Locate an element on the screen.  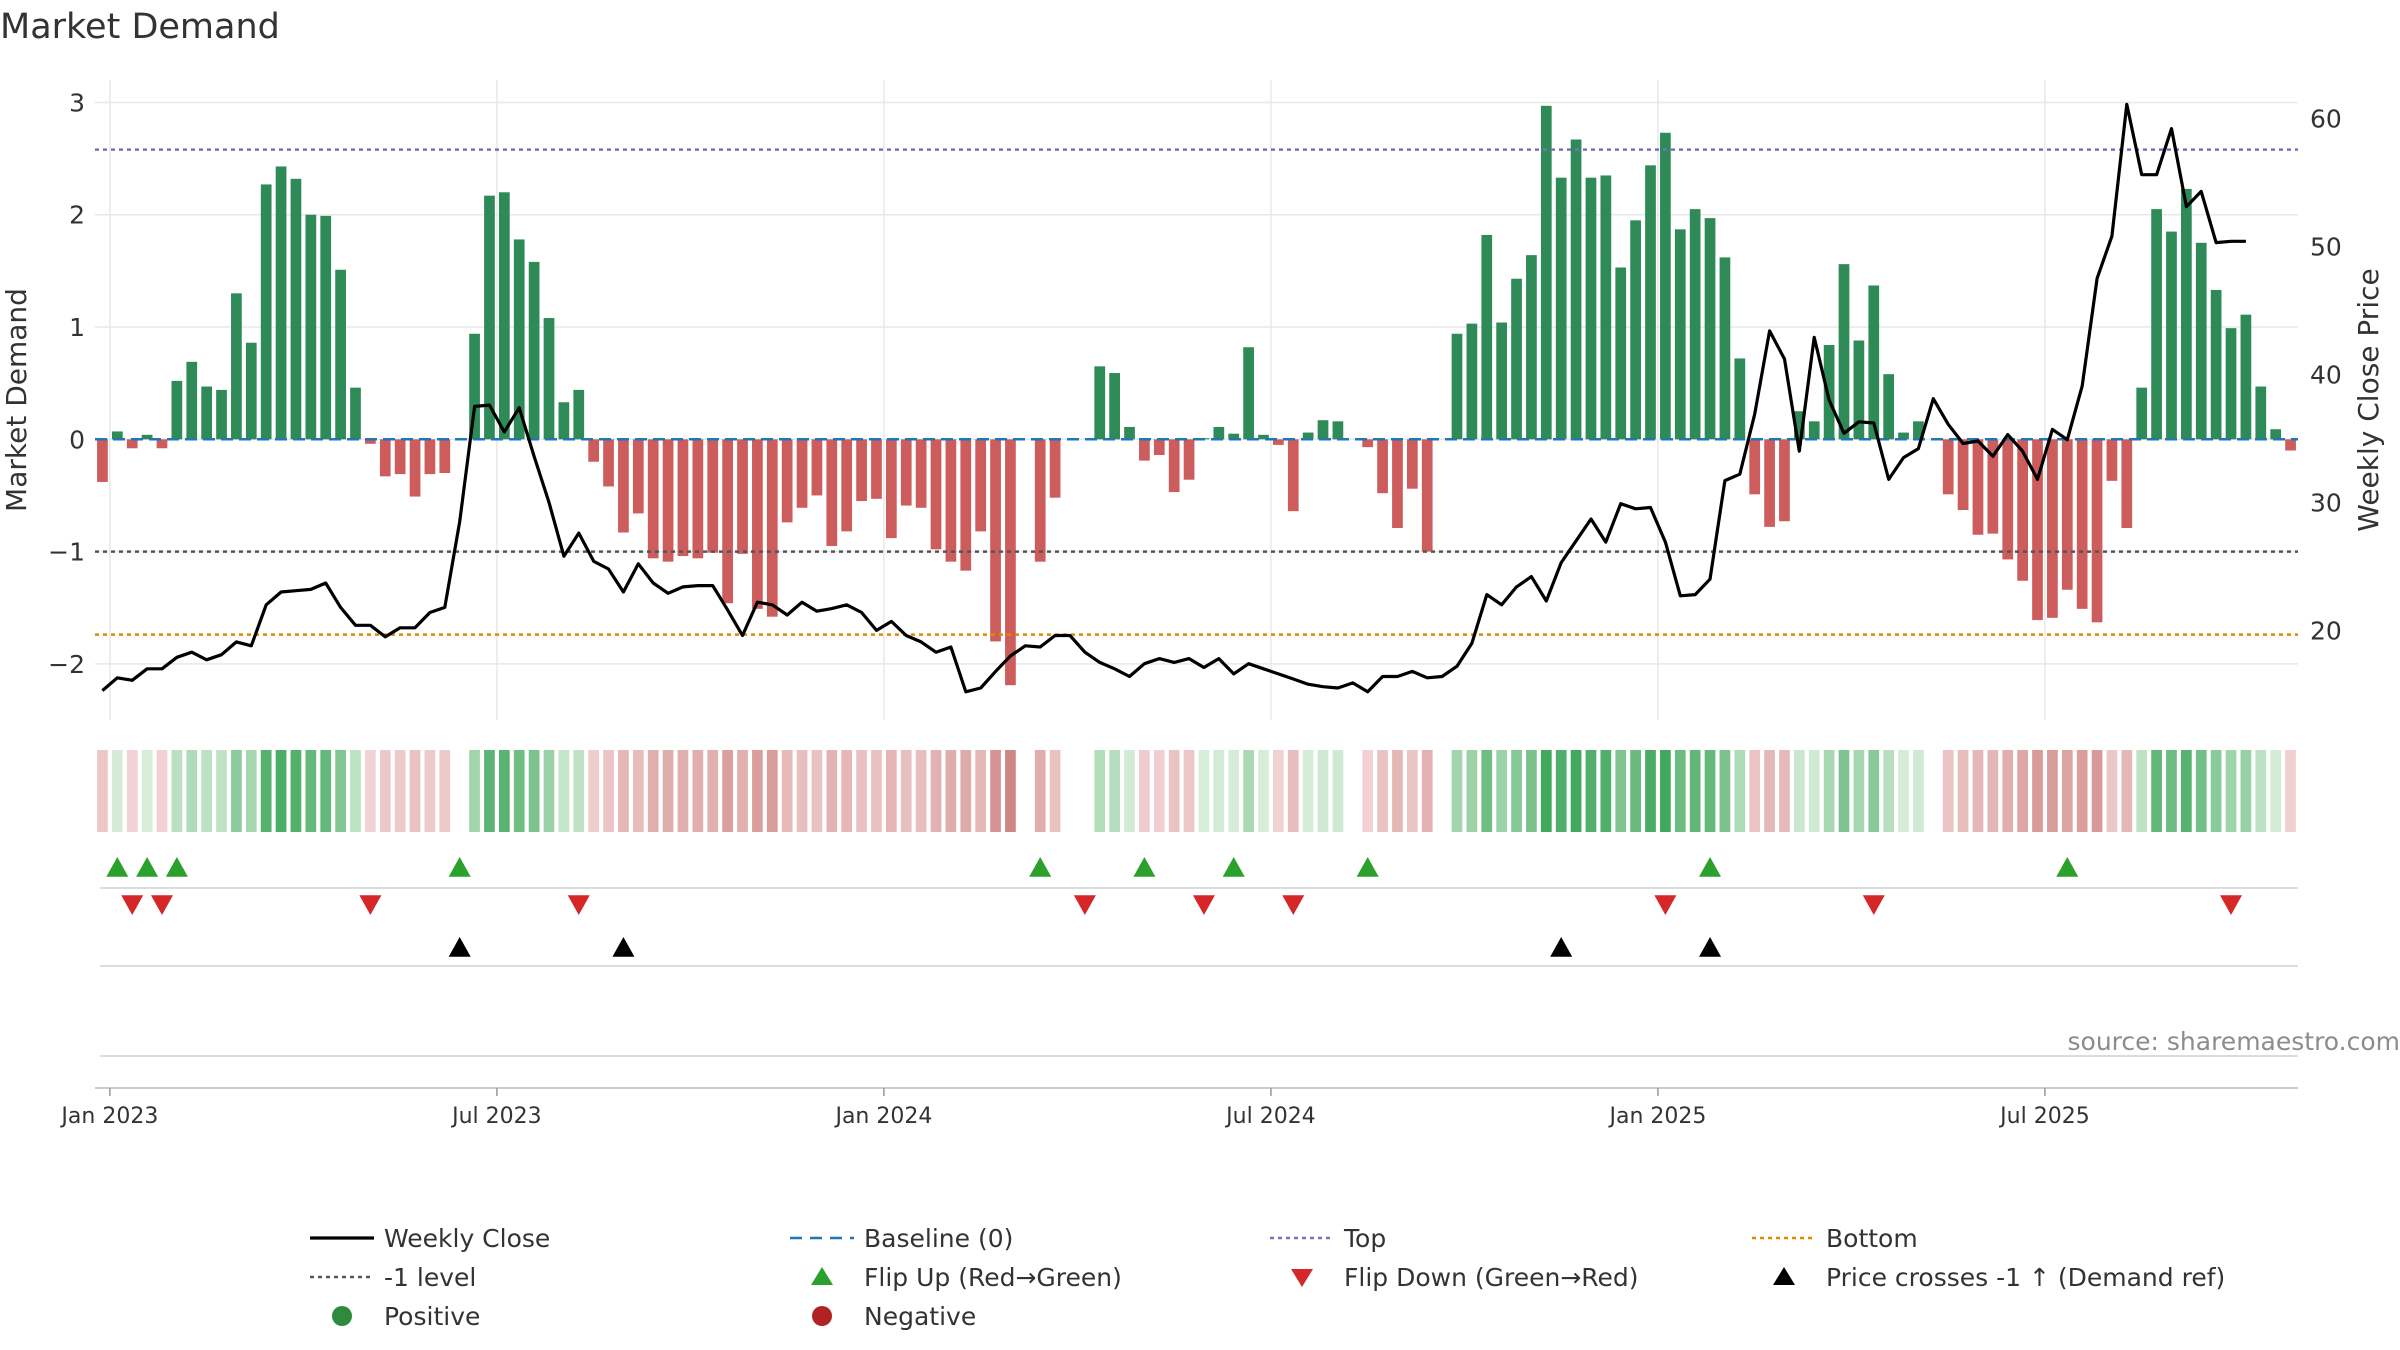
x-tick-label: Jul 2025 is located at coordinates (2044, 1116).